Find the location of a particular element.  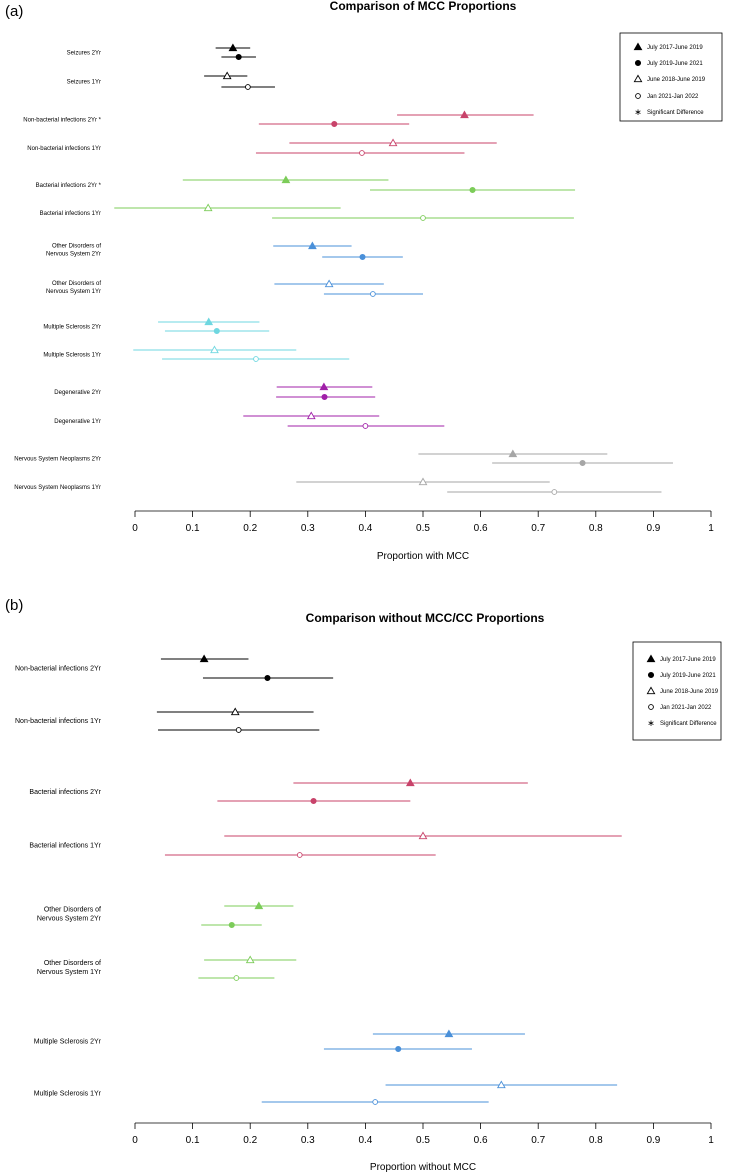

panel-b-x-tick-label: 1 is located at coordinates (711, 1140).